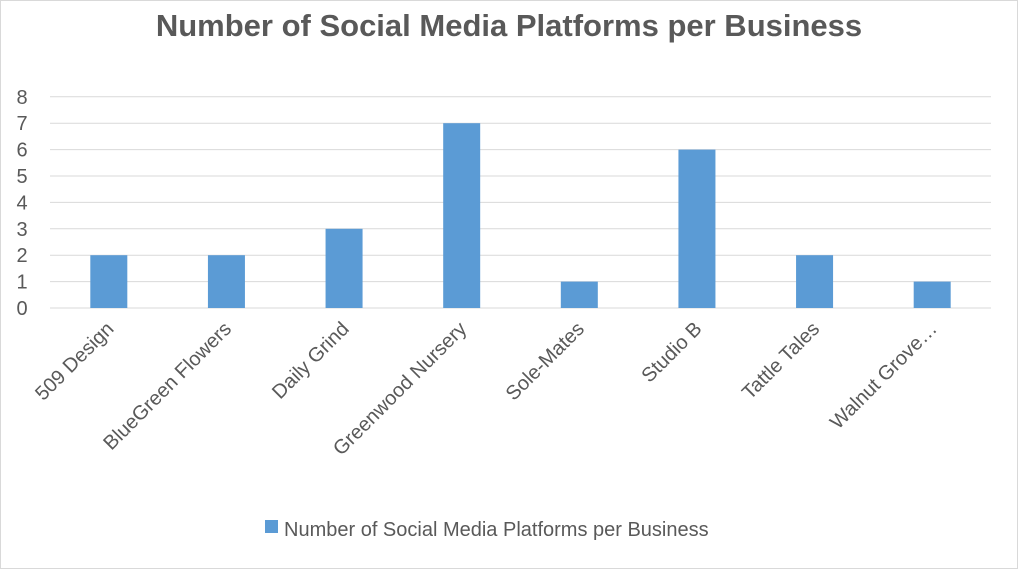  What do you see at coordinates (400, 389) in the screenshot?
I see `x-category-label: Greenwood Nursery` at bounding box center [400, 389].